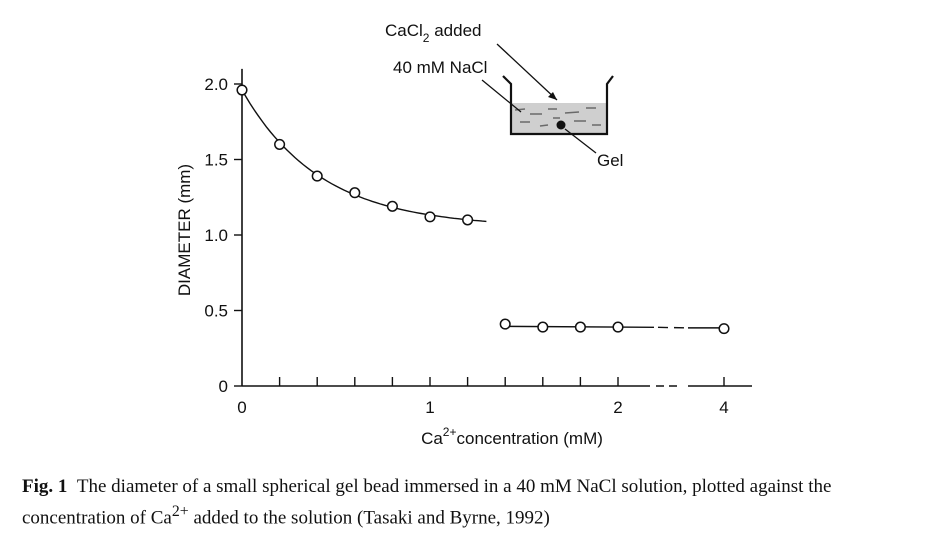 The width and height of the screenshot is (946, 558). Describe the element at coordinates (580, 141) in the screenshot. I see `gel-pointer` at that location.